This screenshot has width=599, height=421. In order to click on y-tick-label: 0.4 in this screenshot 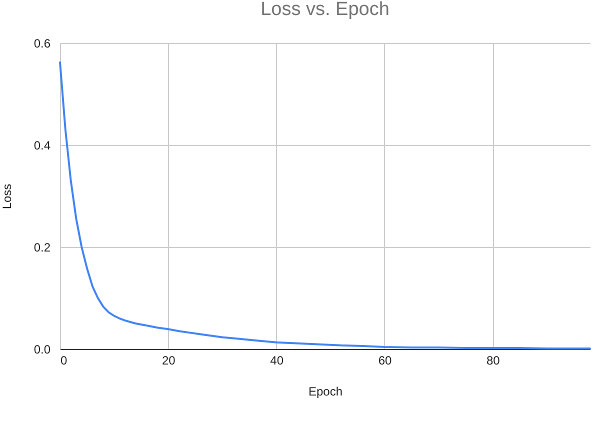, I will do `click(42, 145)`.